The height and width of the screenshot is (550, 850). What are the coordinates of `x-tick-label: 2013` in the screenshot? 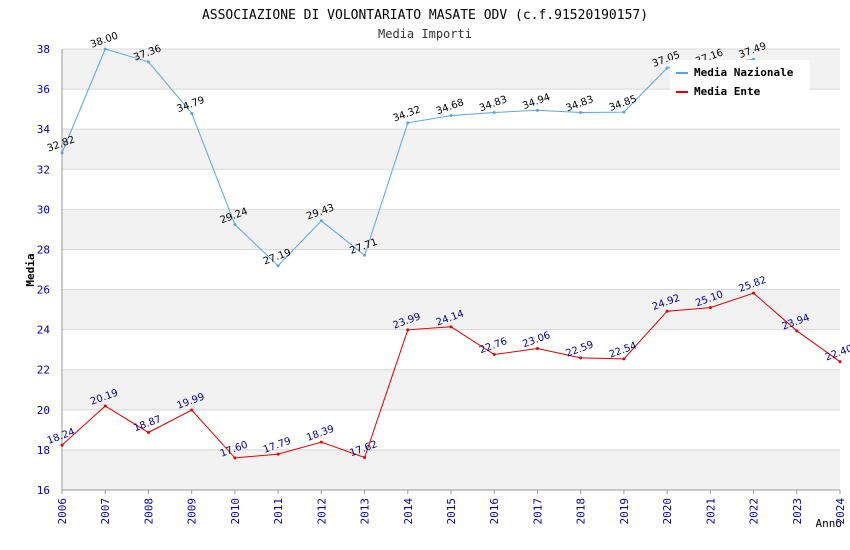 It's located at (365, 511).